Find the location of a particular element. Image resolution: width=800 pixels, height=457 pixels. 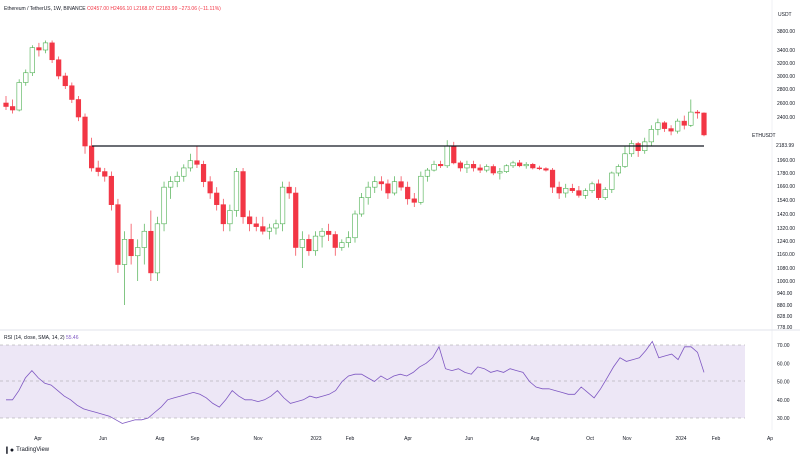

symbol-title: Ethereum / TetherUS, 1W, BINANCE is located at coordinates (45, 9).